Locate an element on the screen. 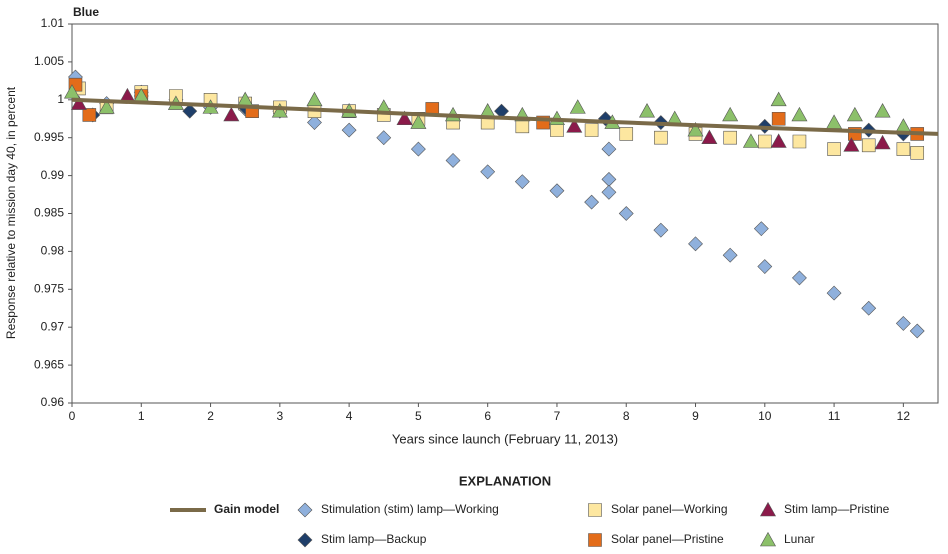 This screenshot has height=554, width=948. x-tick-label: 4 is located at coordinates (349, 416).